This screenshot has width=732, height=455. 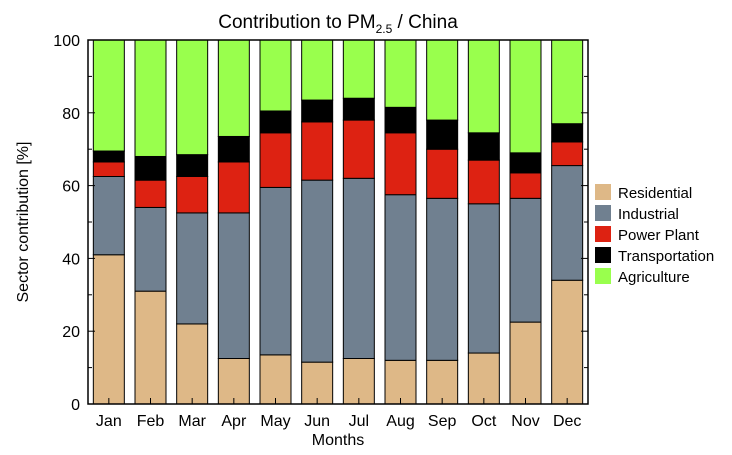 I want to click on chart-title-suffix: / China, so click(x=425, y=22).